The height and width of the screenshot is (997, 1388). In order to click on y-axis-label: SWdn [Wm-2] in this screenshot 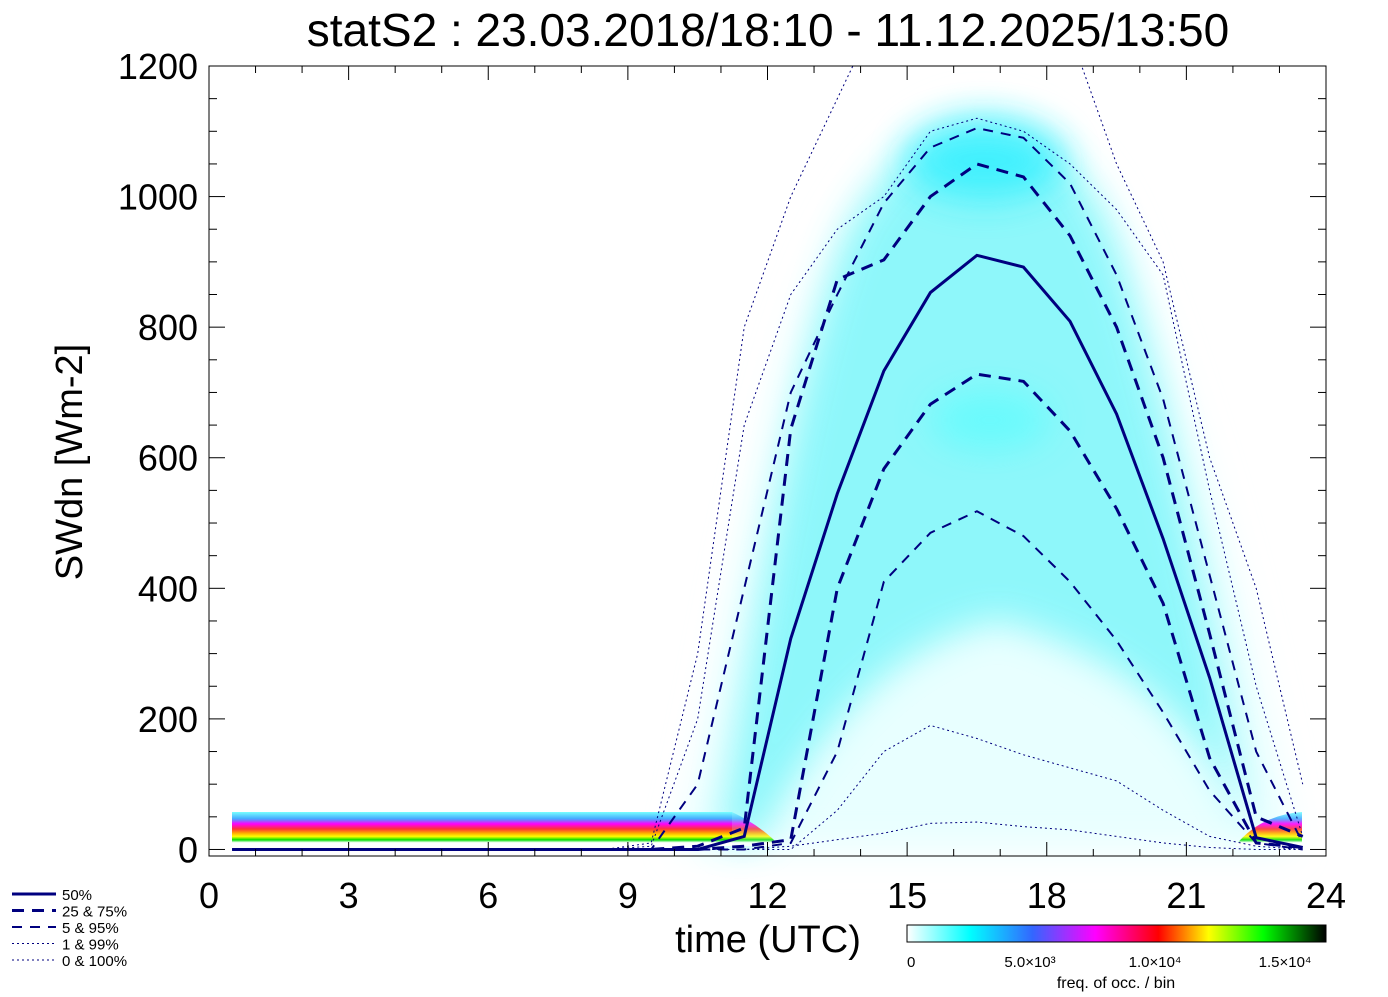, I will do `click(70, 462)`.